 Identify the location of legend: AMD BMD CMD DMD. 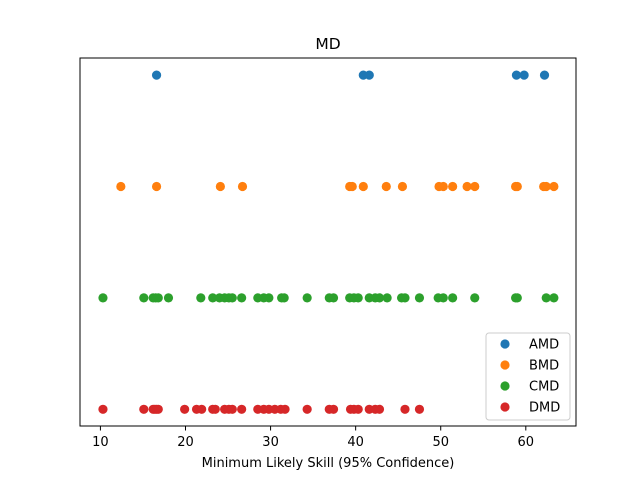
(528, 376).